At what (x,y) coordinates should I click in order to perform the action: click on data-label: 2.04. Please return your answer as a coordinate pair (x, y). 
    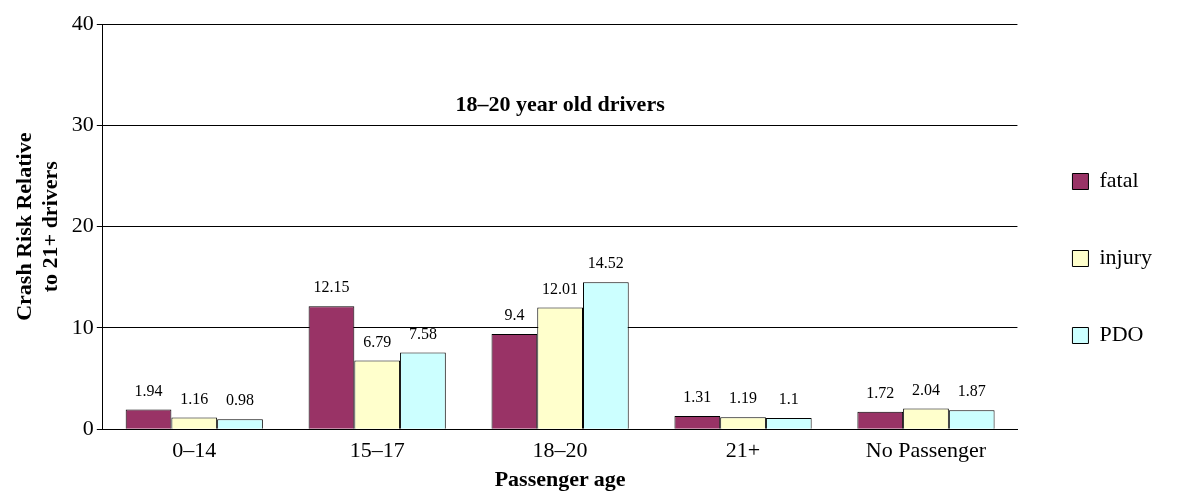
    Looking at the image, I should click on (925, 389).